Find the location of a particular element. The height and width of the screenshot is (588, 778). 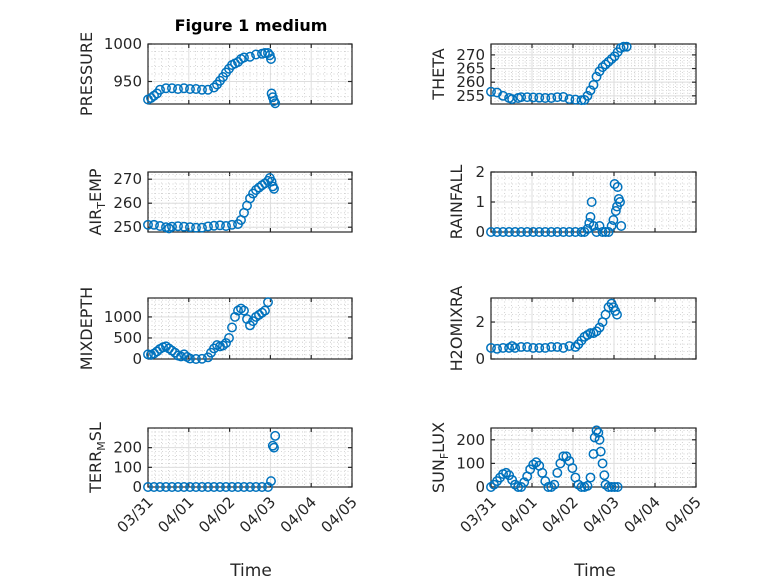

figure-title: Figure 1 medium is located at coordinates (251, 25).